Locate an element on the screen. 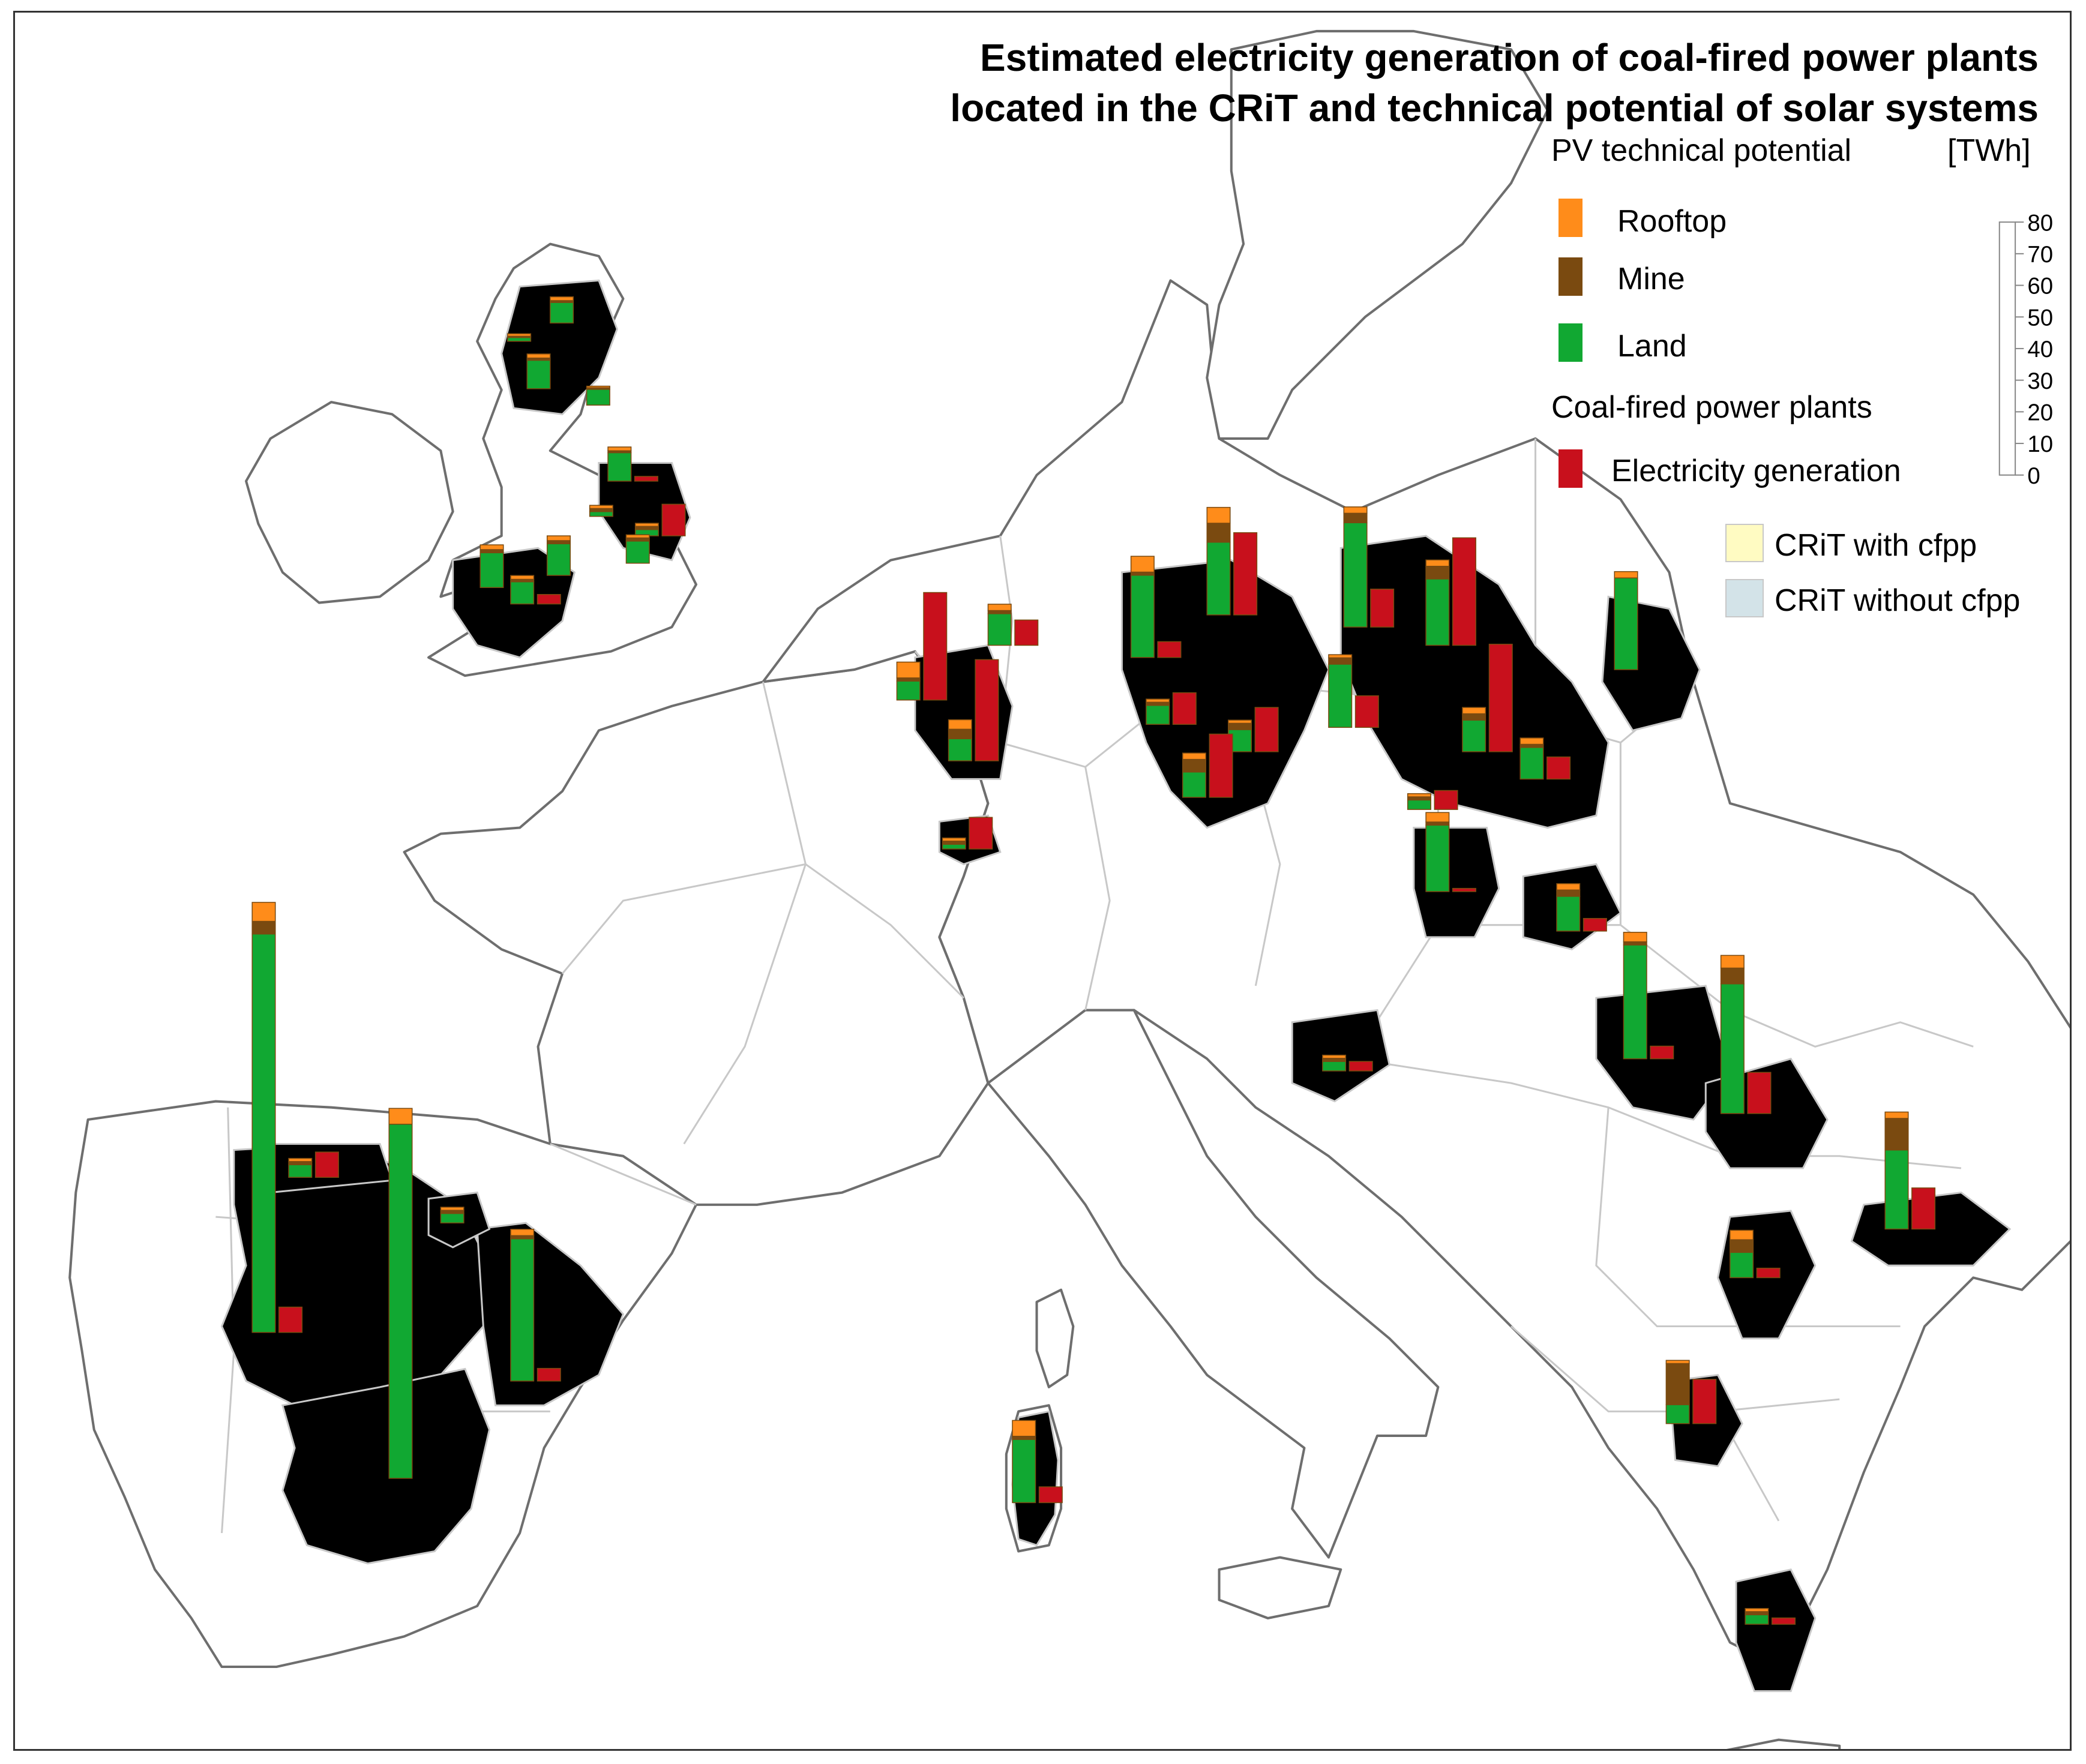  legend-scale: 80 70 60 50 40 30 20 10 0 is located at coordinates (2026, 349).